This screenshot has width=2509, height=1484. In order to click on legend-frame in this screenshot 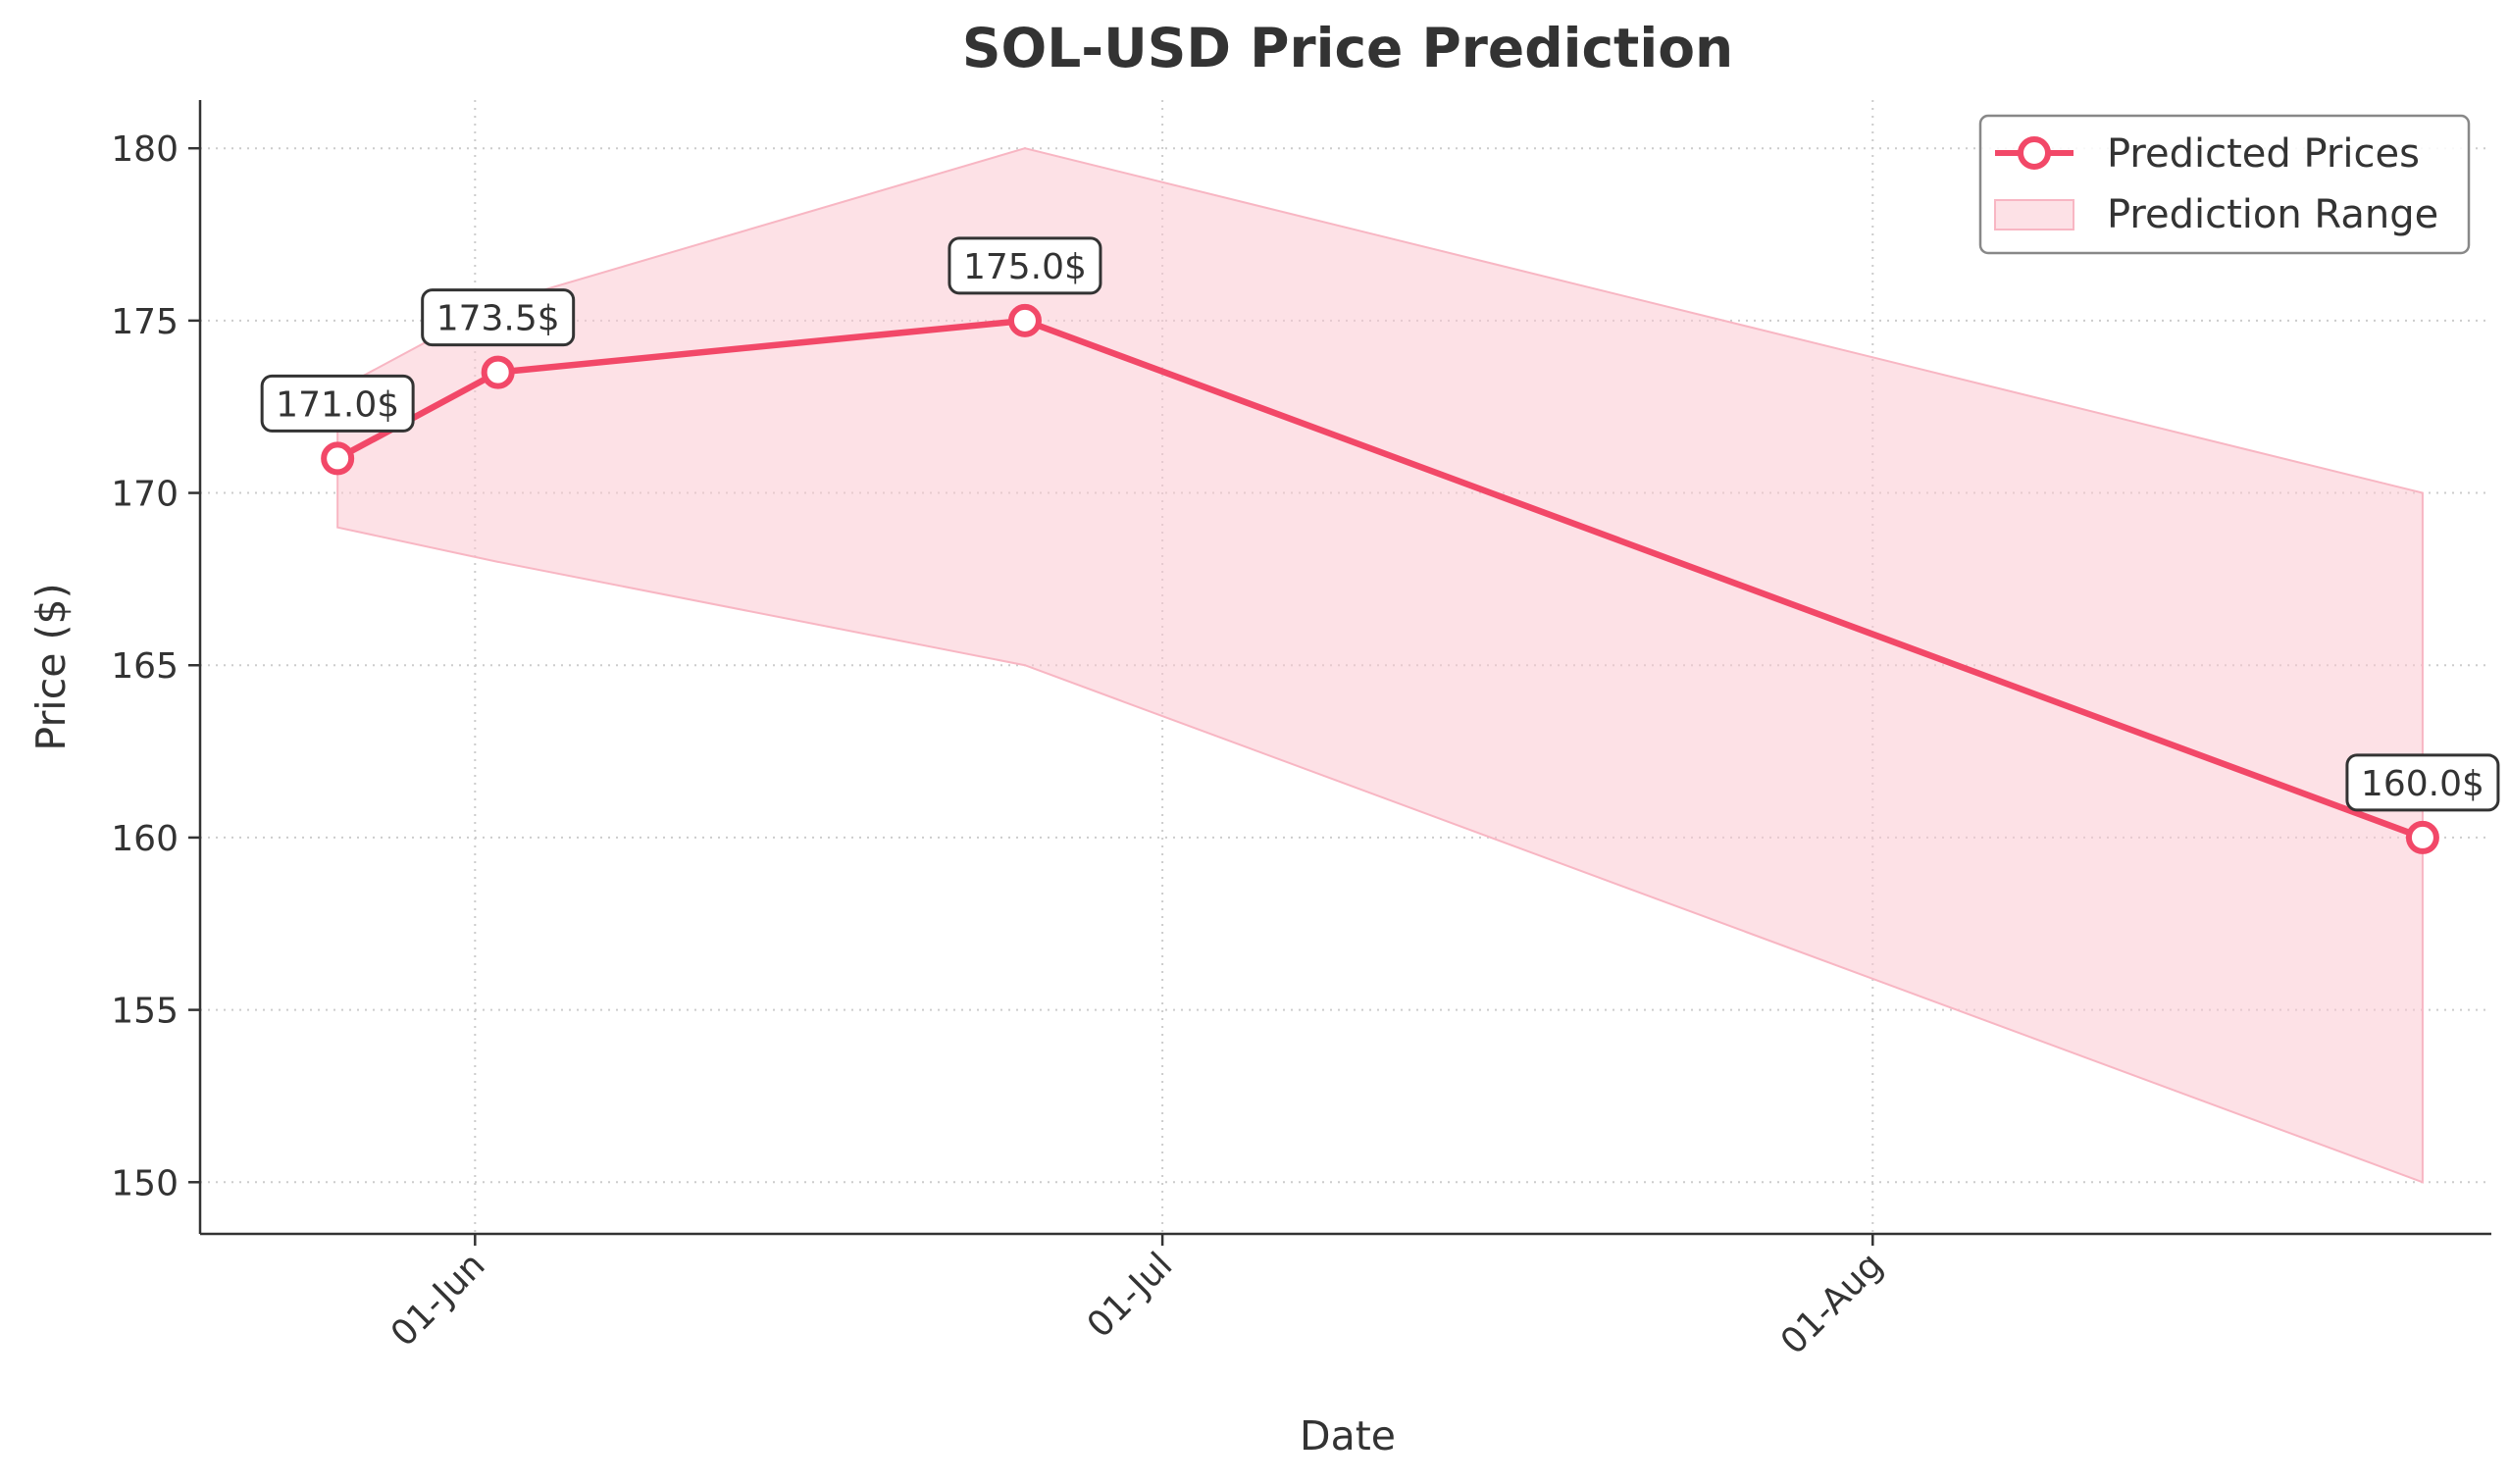, I will do `click(2224, 184)`.